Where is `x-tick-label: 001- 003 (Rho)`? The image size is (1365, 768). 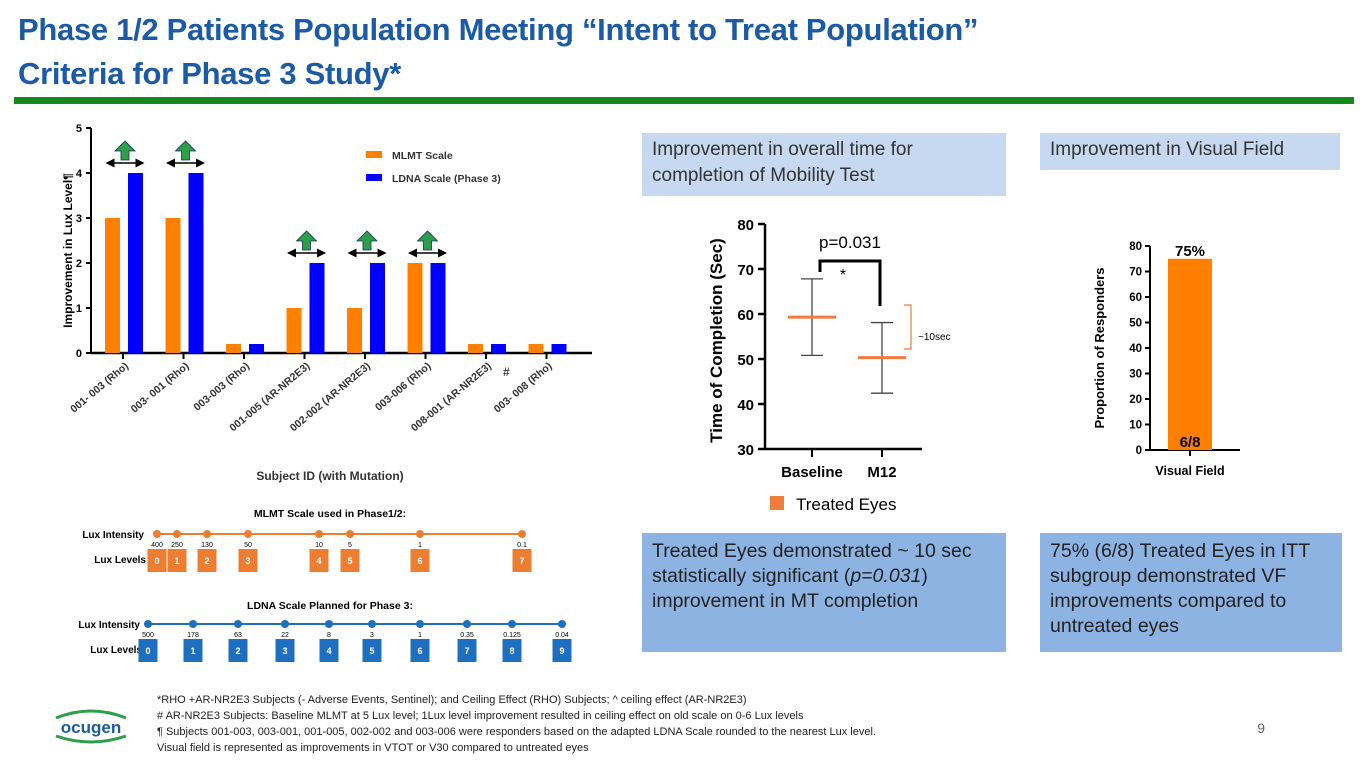
x-tick-label: 001- 003 (Rho) is located at coordinates (99, 387).